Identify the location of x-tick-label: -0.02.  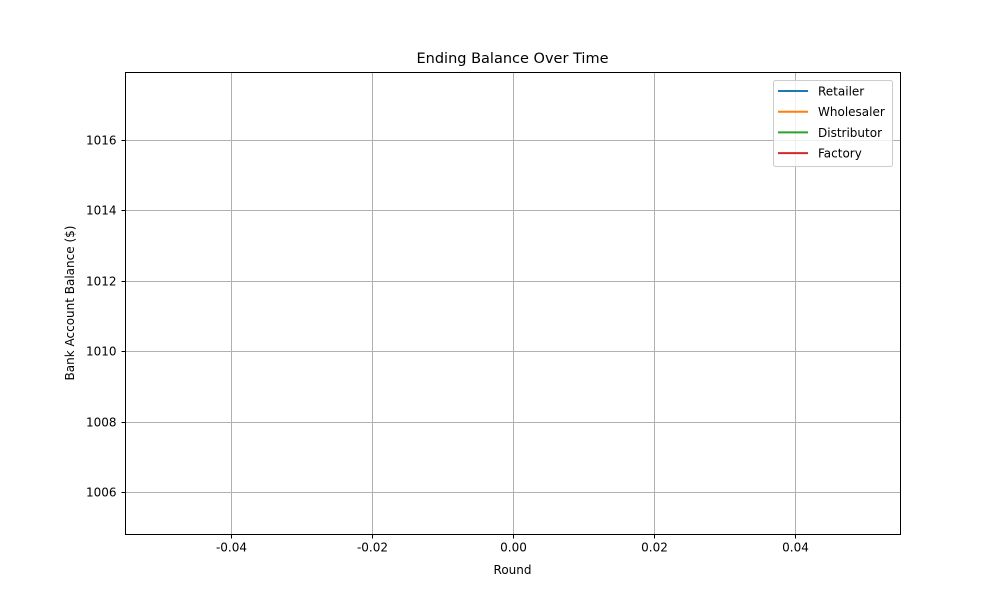
(372, 548).